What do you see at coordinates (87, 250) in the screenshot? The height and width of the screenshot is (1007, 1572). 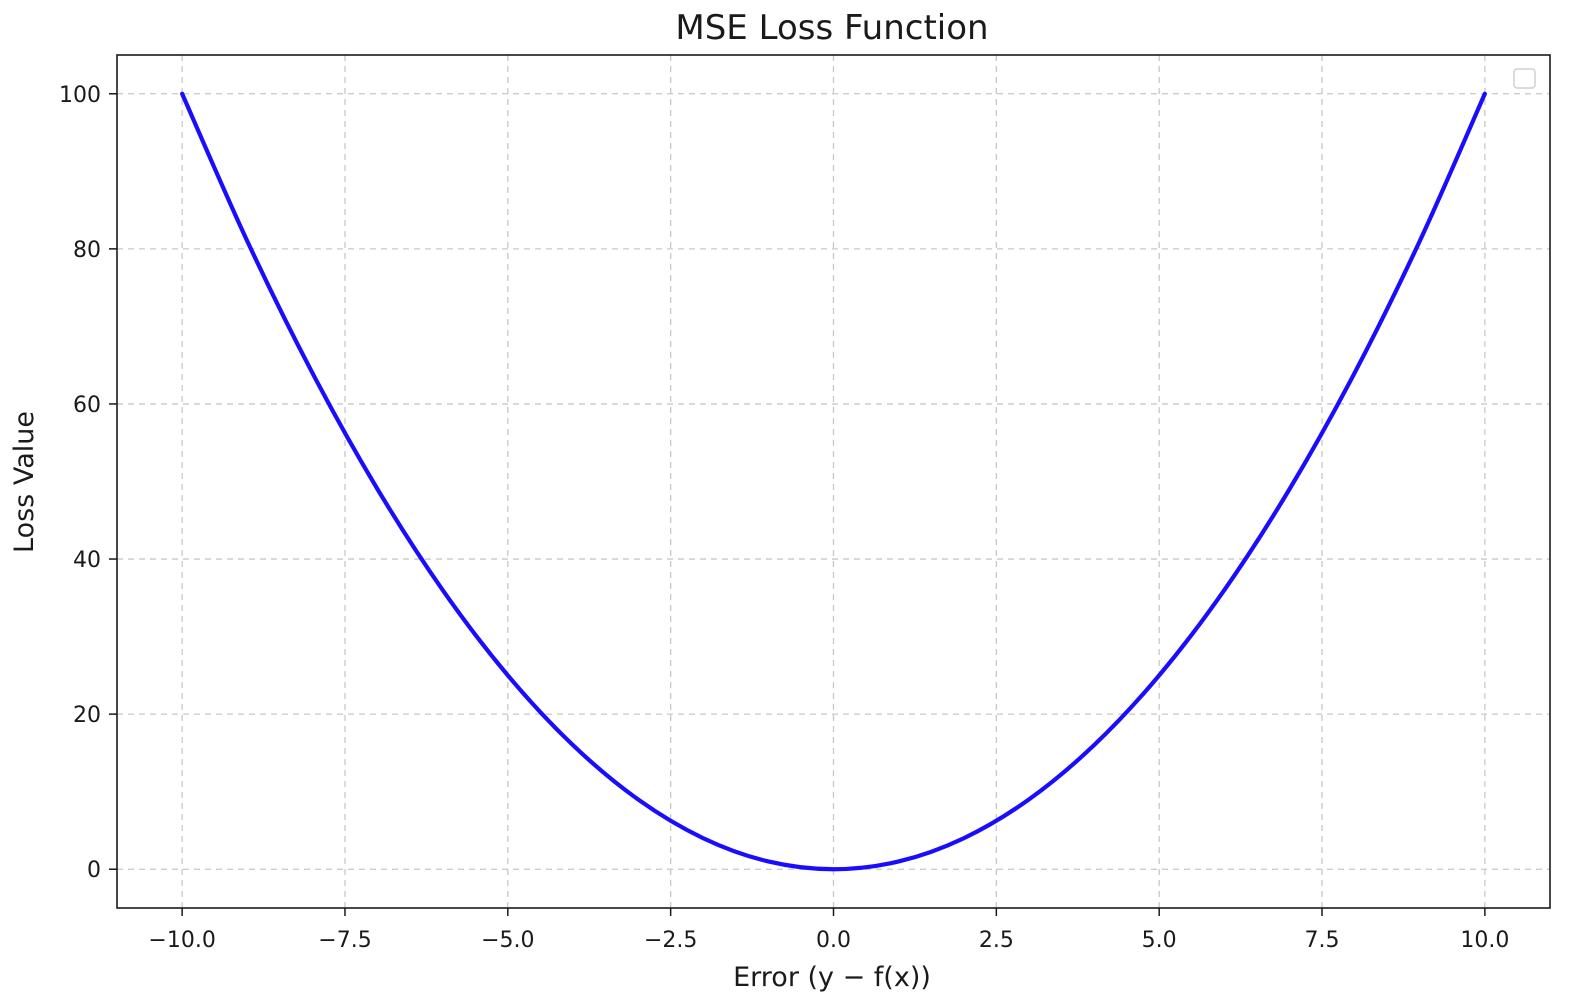 I see `y-tick-label: 80` at bounding box center [87, 250].